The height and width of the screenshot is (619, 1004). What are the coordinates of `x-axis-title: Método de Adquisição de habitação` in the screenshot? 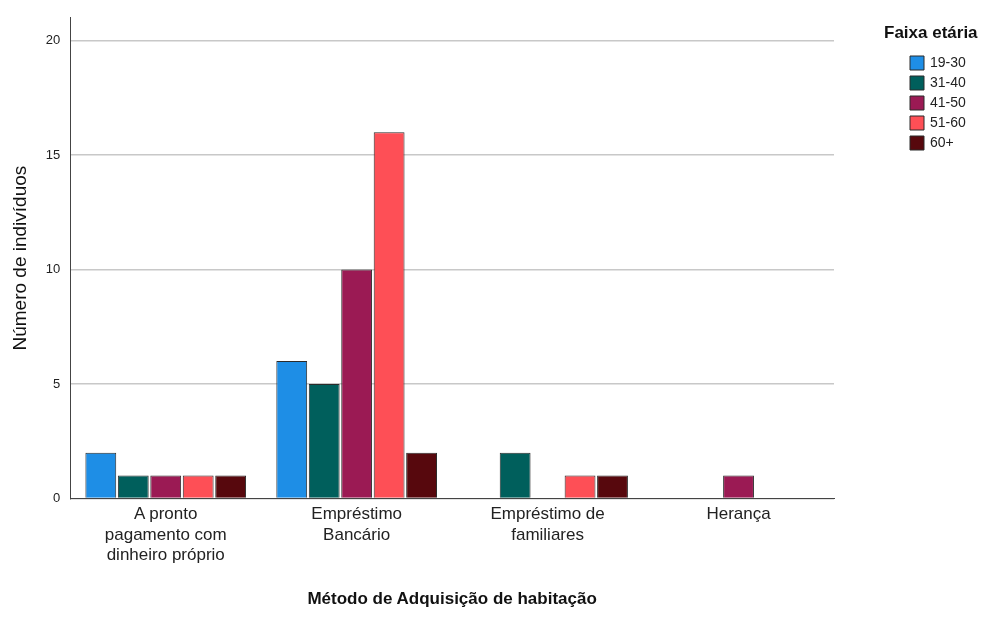 It's located at (452, 599).